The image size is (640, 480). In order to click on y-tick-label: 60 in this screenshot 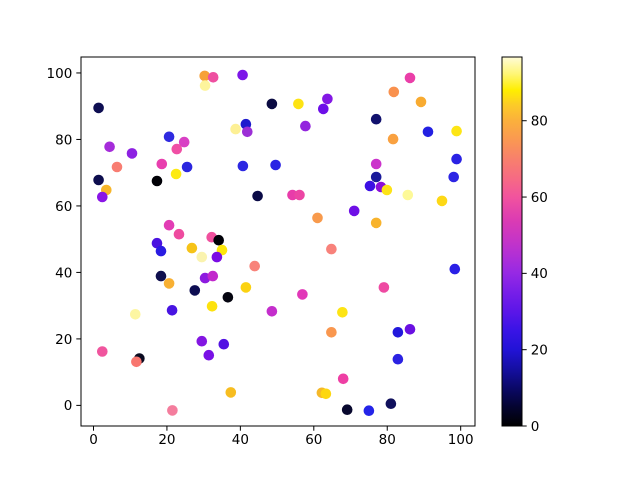, I will do `click(63, 207)`.